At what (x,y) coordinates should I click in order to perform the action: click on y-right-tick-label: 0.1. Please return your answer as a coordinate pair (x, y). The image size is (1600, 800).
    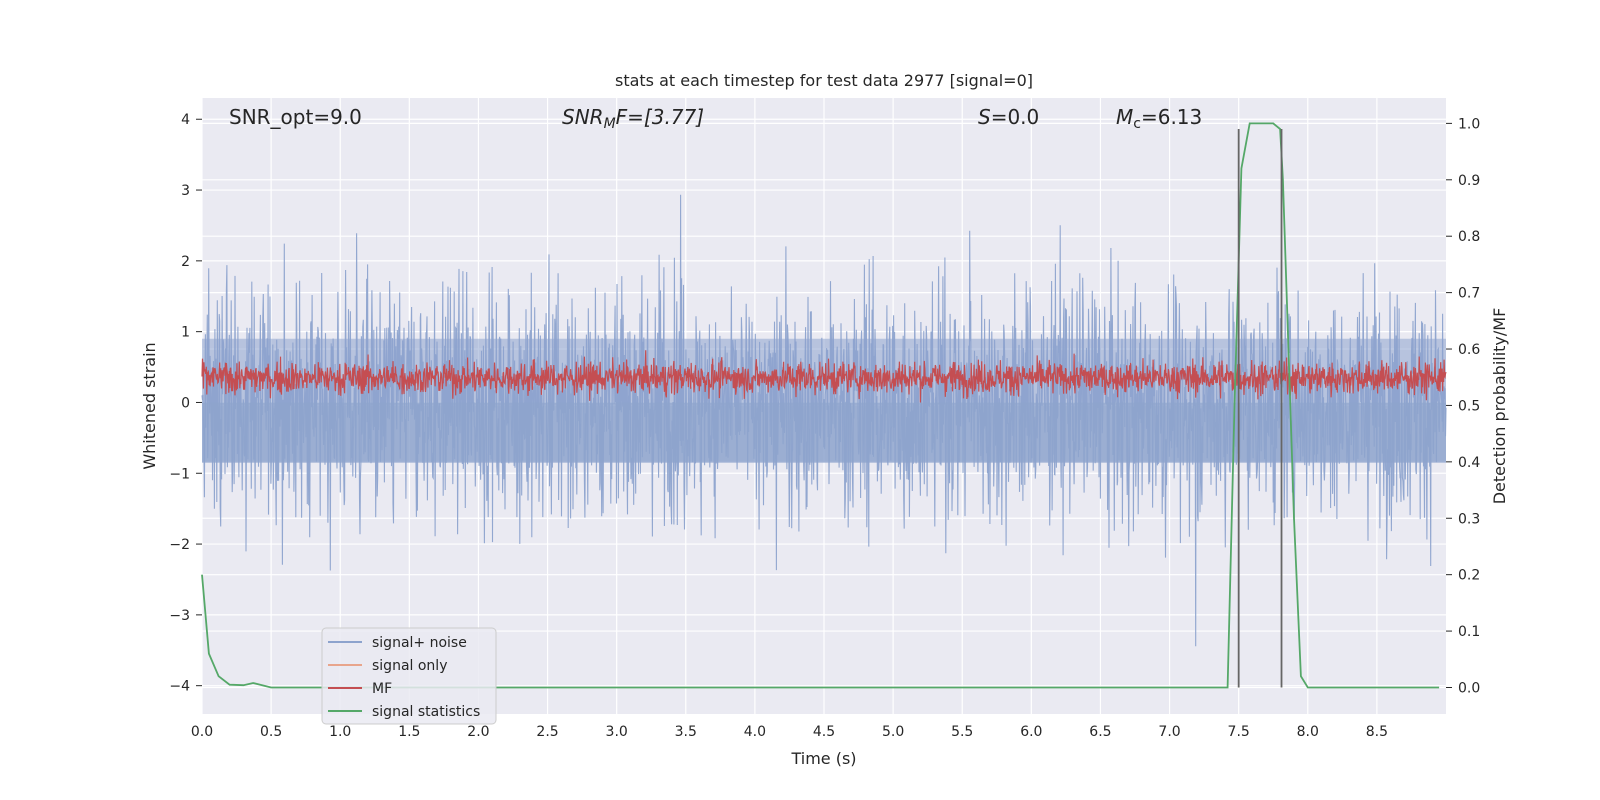
    Looking at the image, I should click on (1469, 632).